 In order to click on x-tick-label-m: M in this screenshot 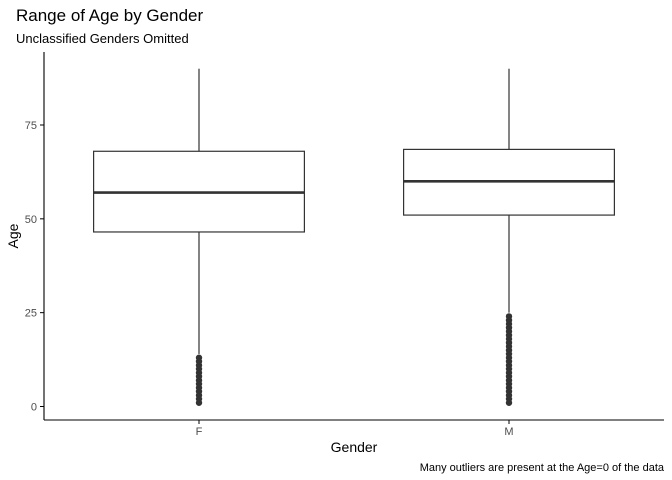, I will do `click(508, 432)`.